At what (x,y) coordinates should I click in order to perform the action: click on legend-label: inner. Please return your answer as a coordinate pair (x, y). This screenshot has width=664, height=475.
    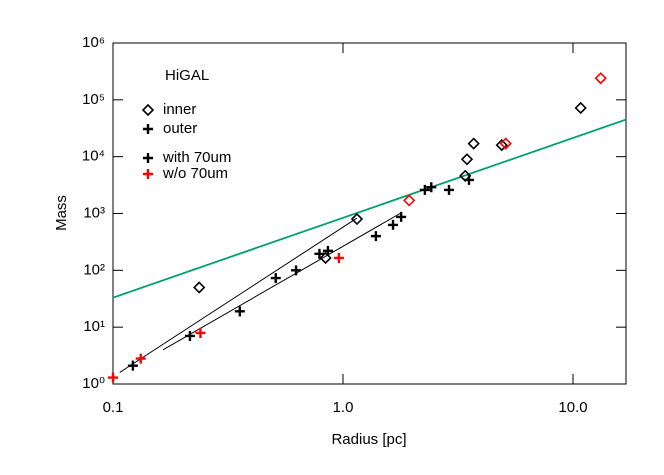
    Looking at the image, I should click on (179, 109).